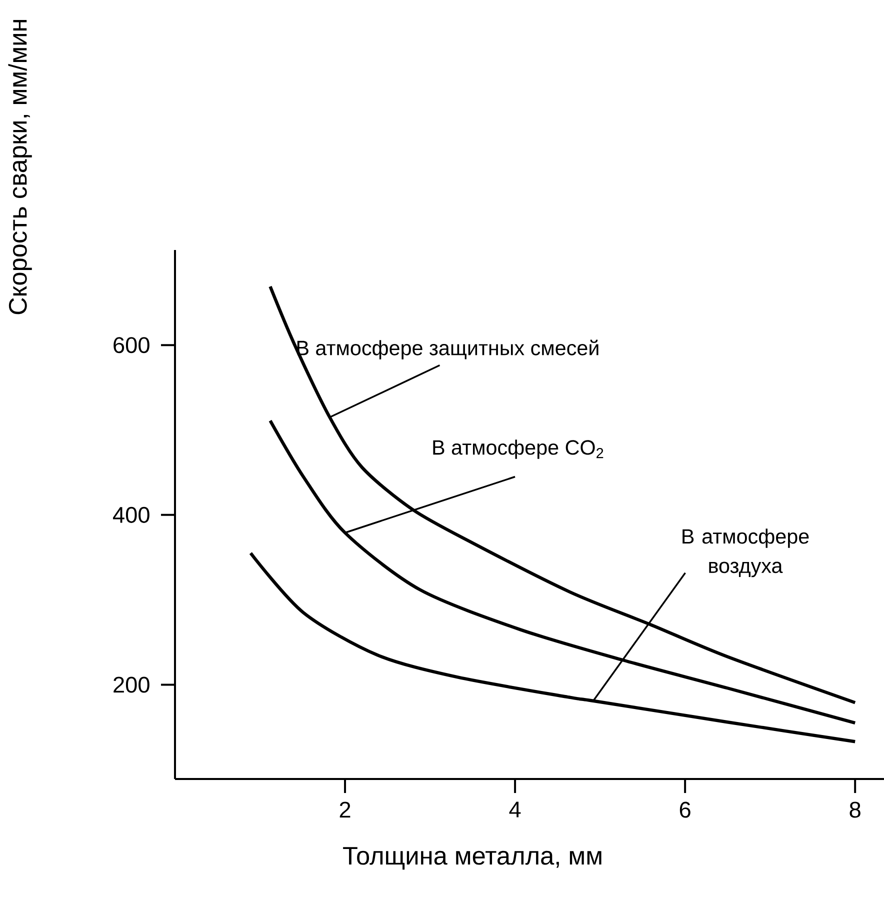  Describe the element at coordinates (685, 810) in the screenshot. I see `x-tick-label: 6` at that location.